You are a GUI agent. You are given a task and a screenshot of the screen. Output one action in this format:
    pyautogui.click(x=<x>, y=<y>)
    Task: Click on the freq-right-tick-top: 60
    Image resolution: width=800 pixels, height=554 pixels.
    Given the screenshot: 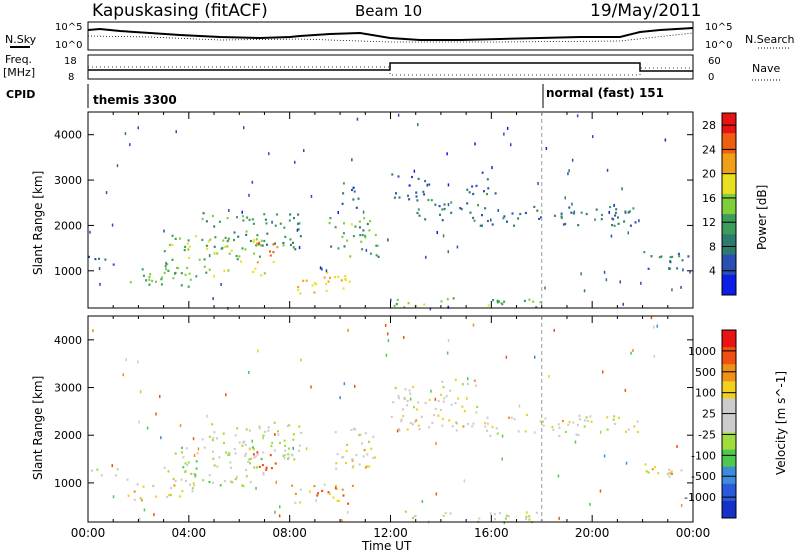 What is the action you would take?
    pyautogui.click(x=714, y=61)
    